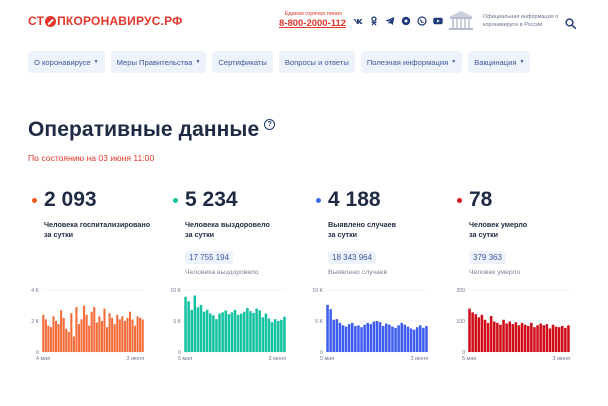  Describe the element at coordinates (354, 199) in the screenshot. I see `stat-value: 4 188` at that location.